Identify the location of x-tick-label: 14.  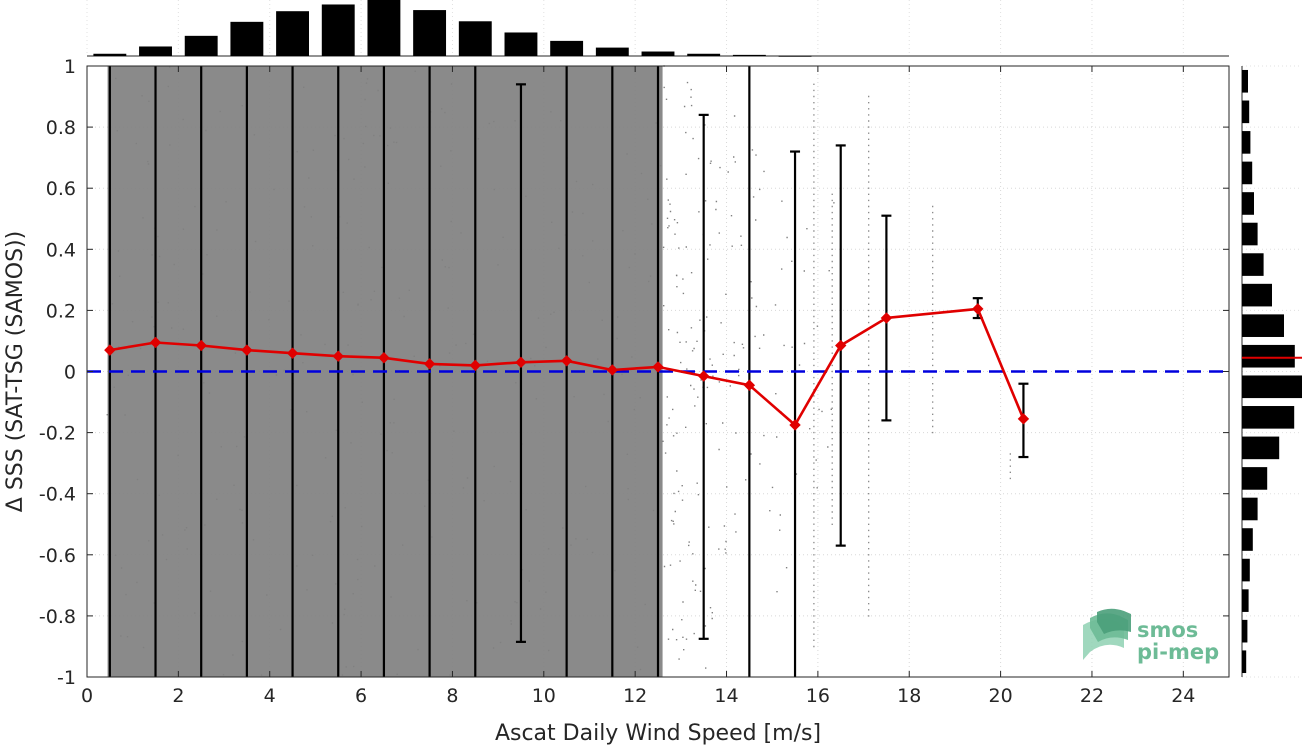
(726, 696).